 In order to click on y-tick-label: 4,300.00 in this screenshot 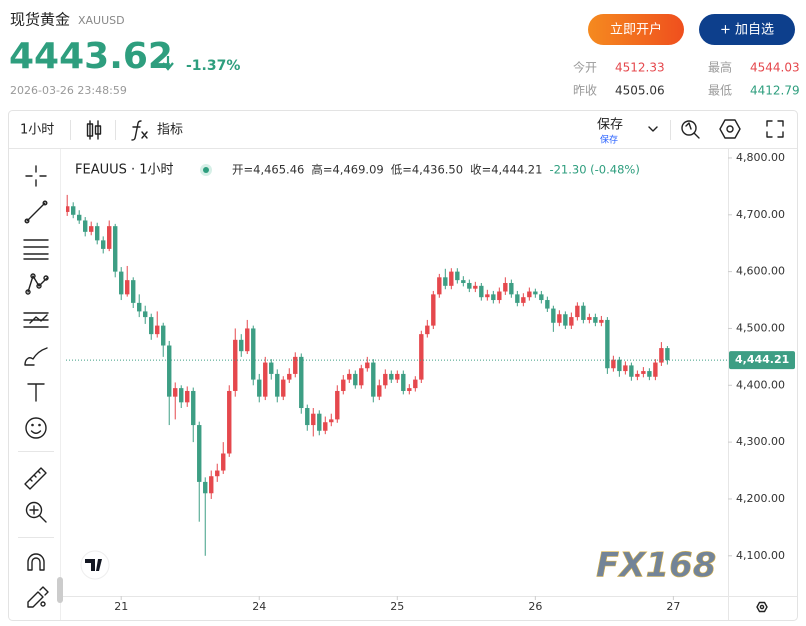, I will do `click(760, 441)`.